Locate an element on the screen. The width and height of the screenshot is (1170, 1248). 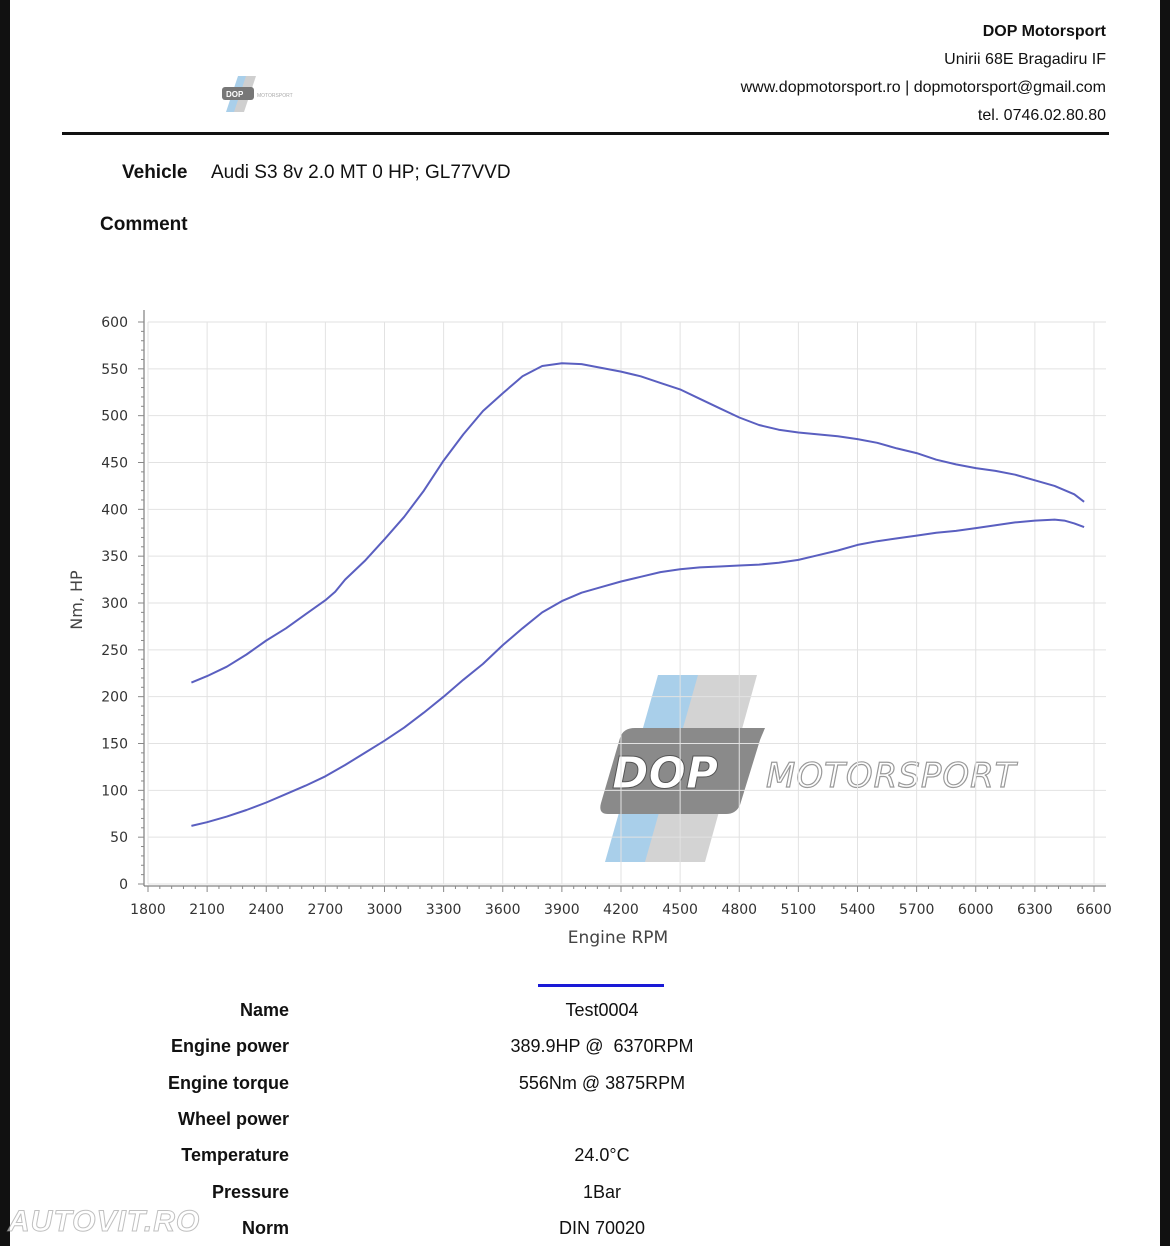
watermark-mark: DOP is located at coordinates (665, 773).